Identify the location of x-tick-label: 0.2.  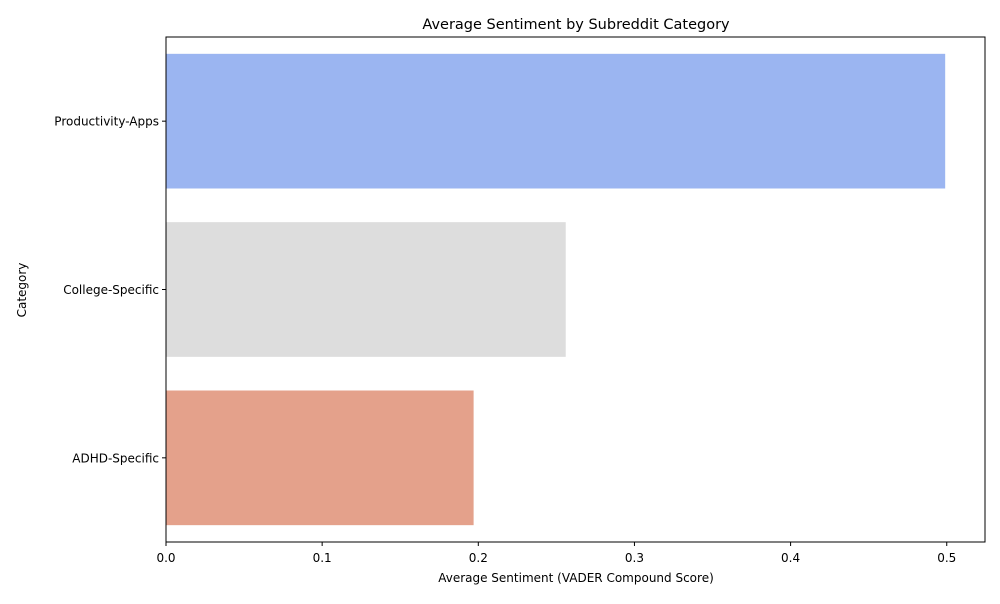
(478, 558).